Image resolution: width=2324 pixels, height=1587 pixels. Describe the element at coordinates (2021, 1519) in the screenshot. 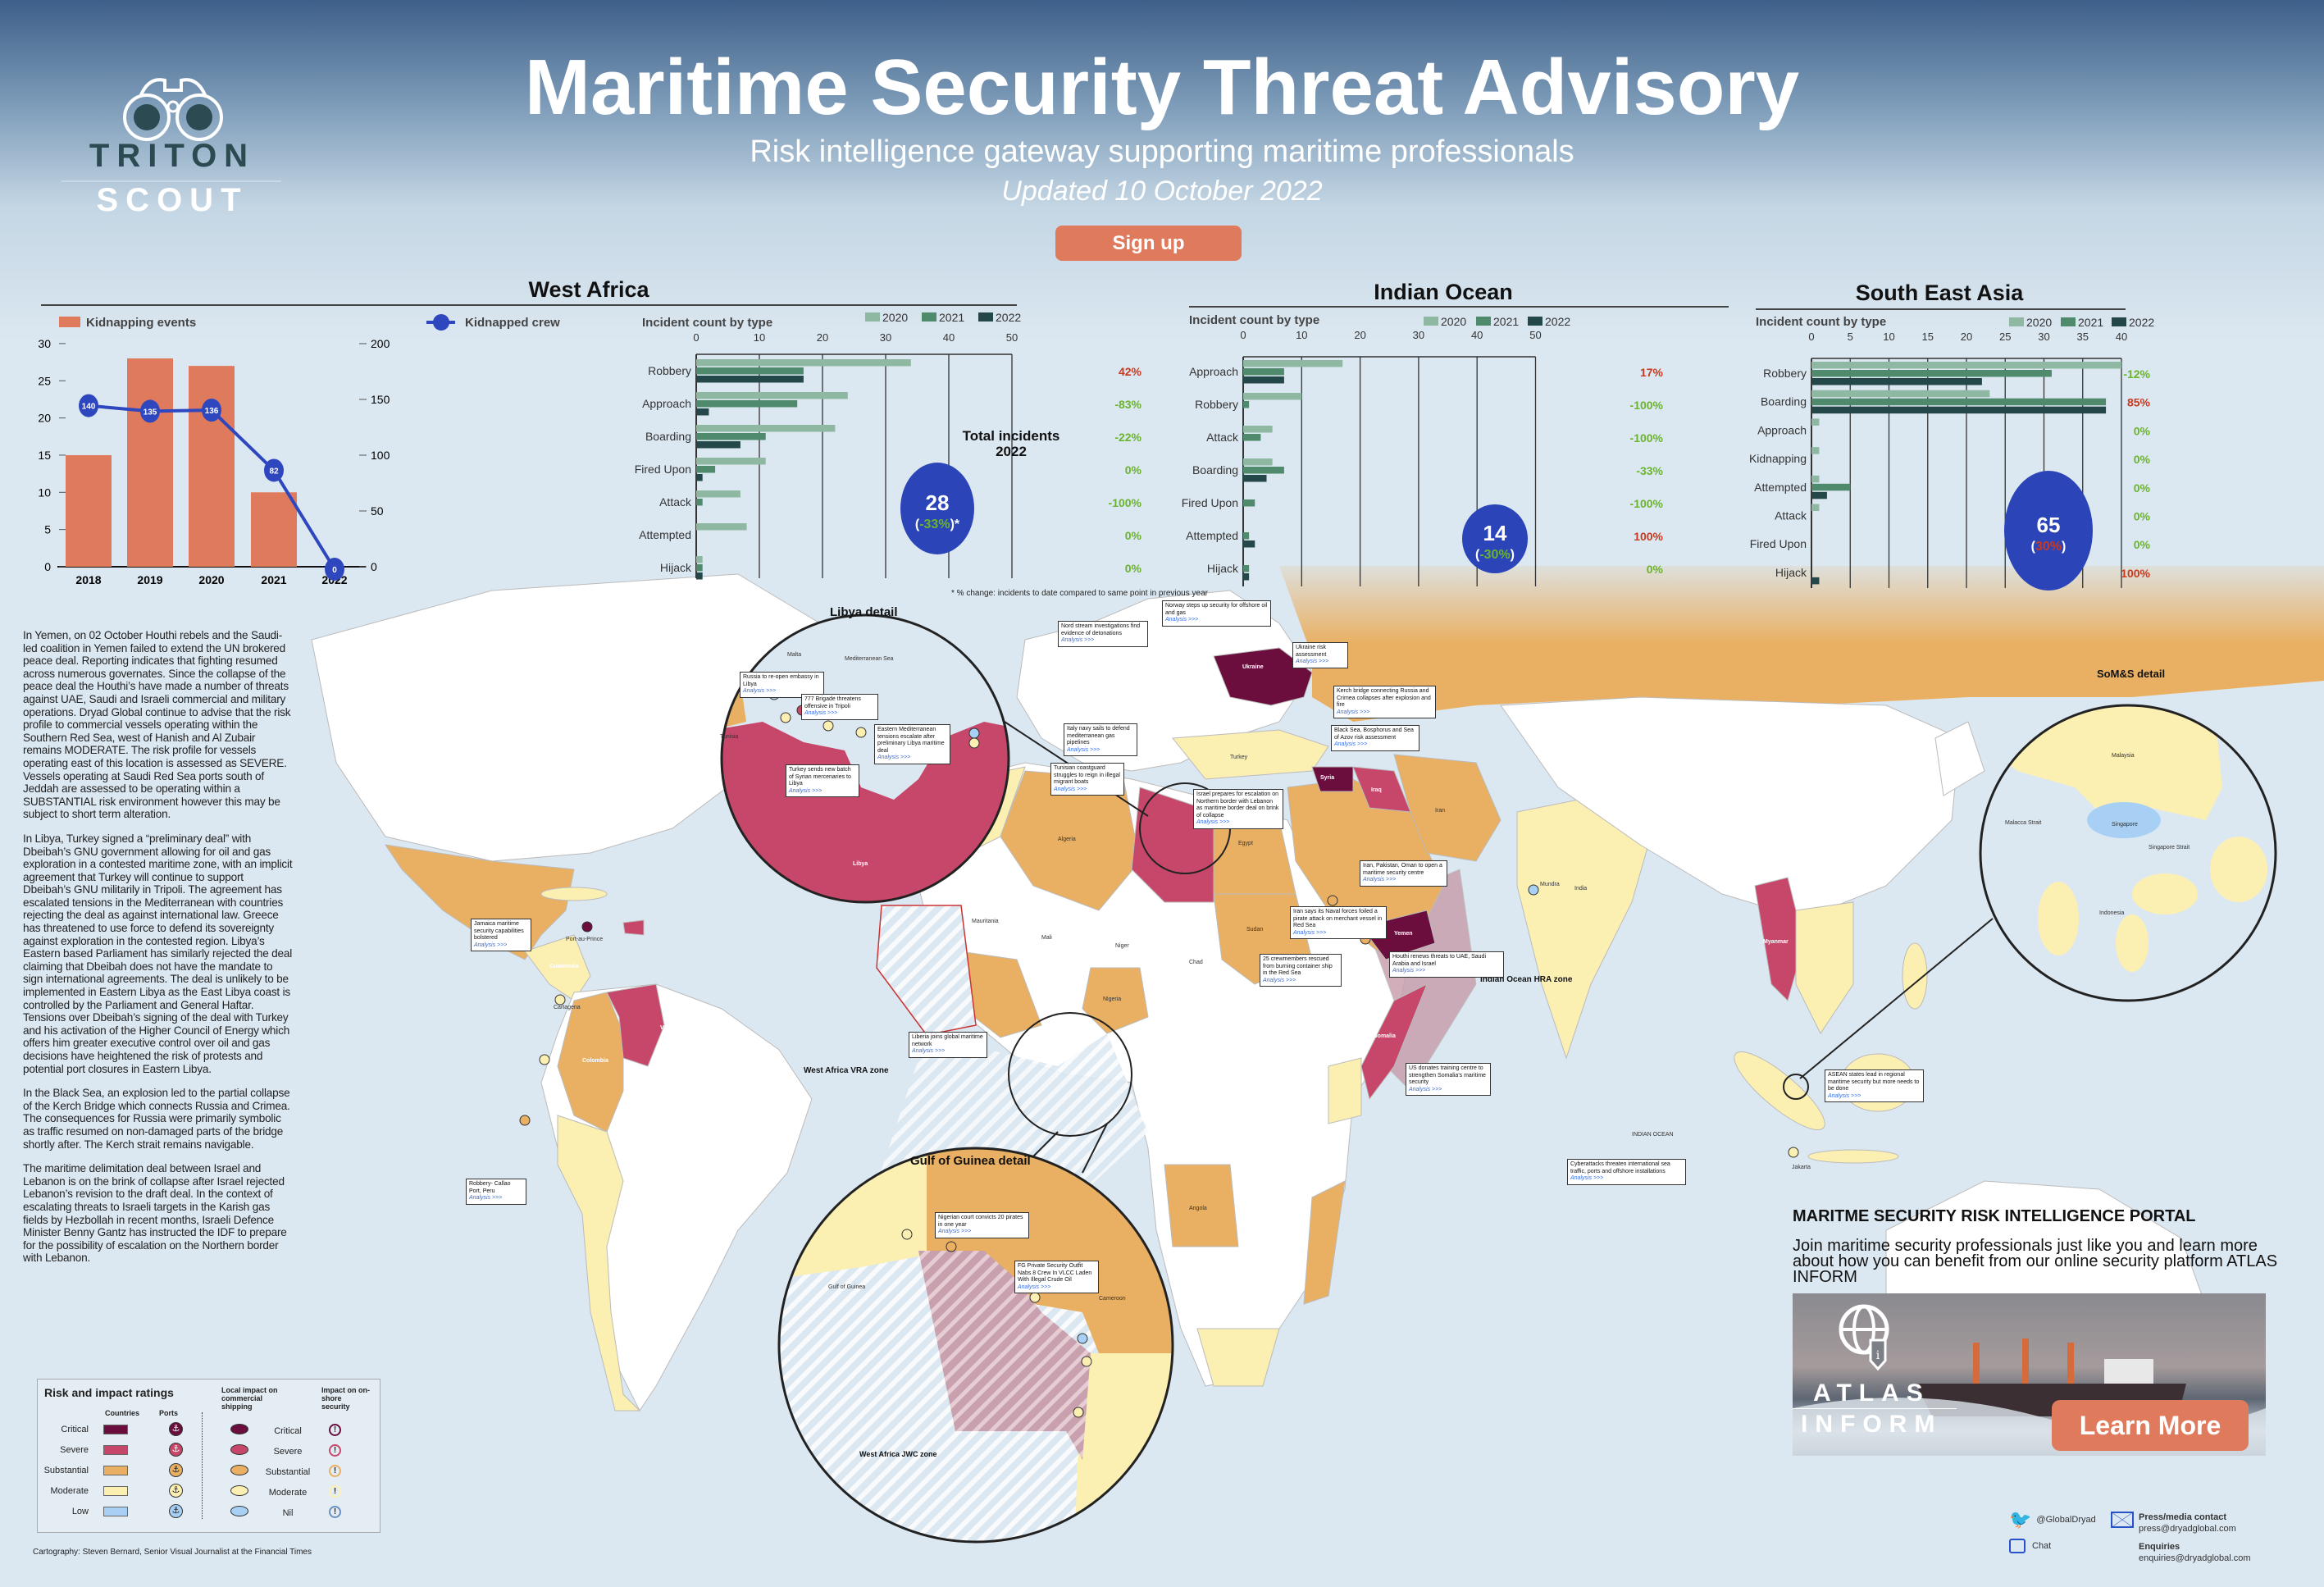

I see `twitter-icon: 🐦` at that location.